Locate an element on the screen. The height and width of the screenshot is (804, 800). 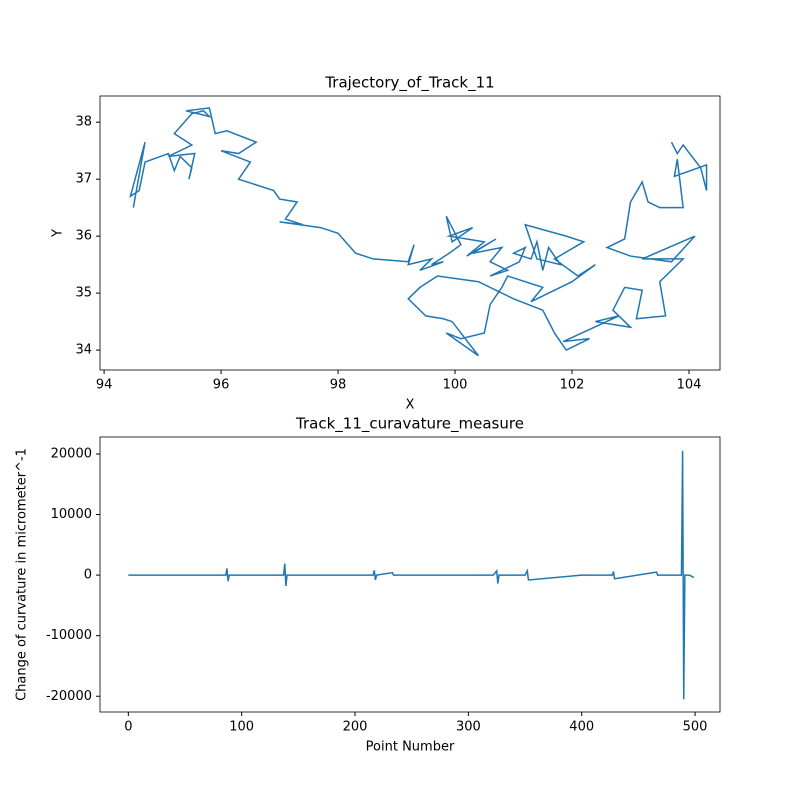
x-tick-label: 104 is located at coordinates (689, 385).